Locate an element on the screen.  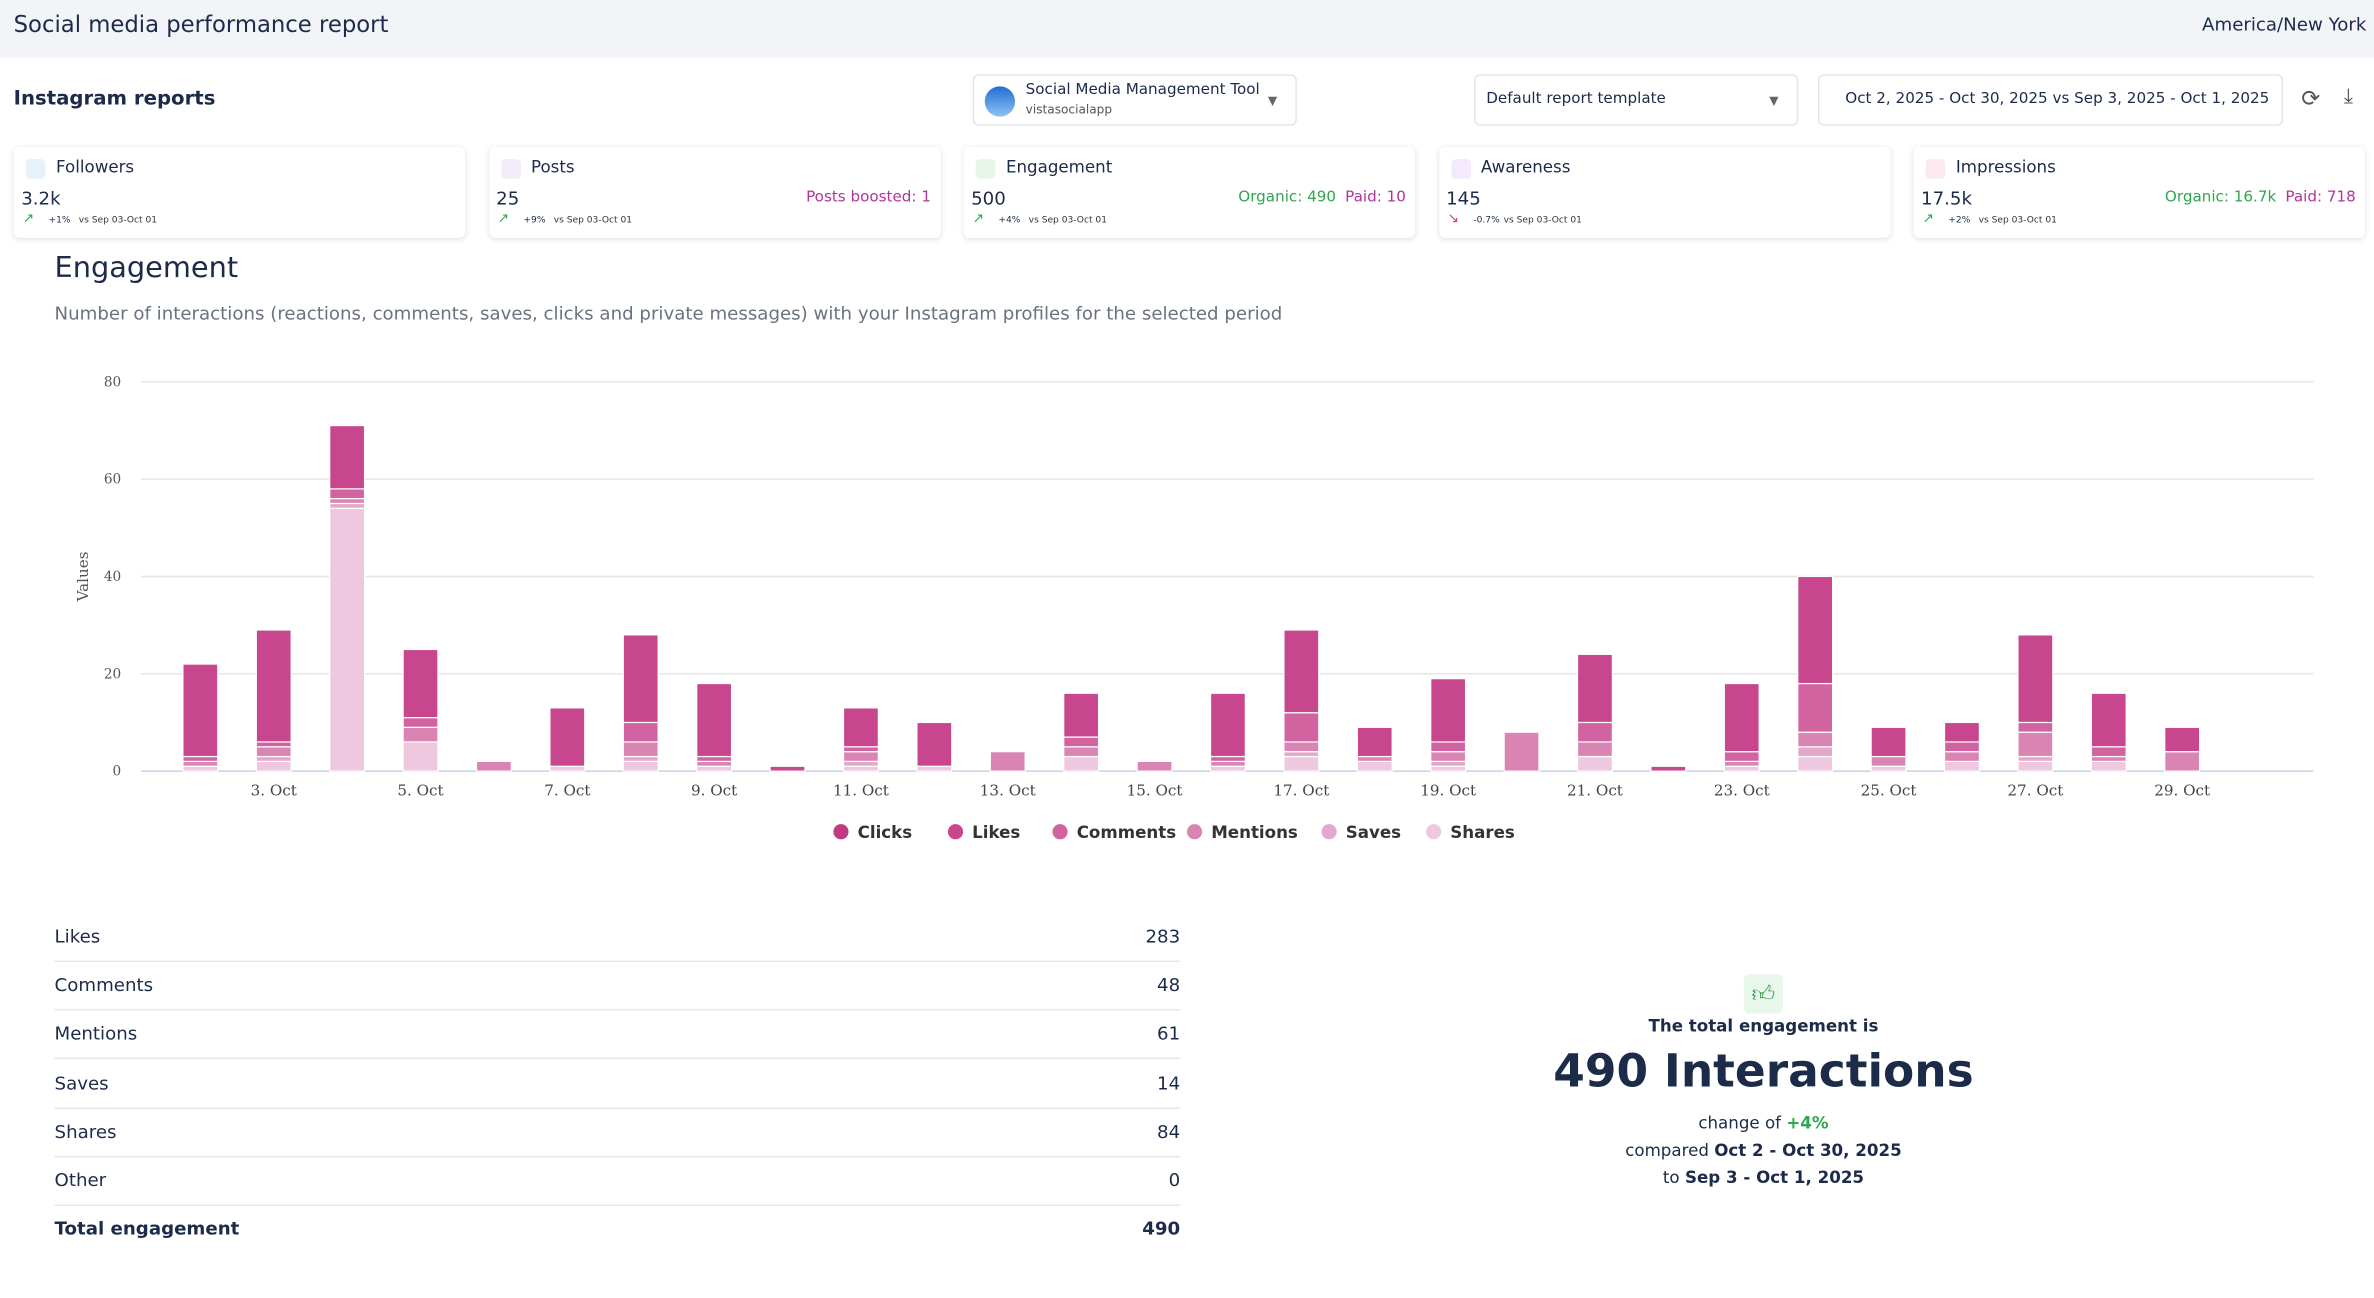
card-change: +2% is located at coordinates (1959, 220).